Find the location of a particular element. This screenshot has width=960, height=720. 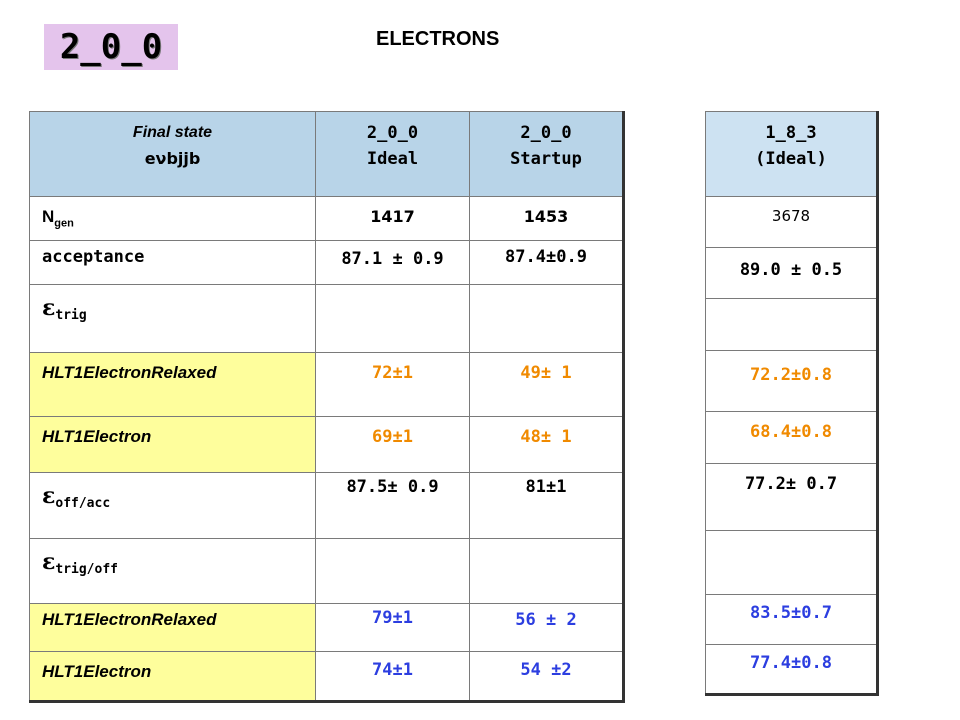

table-row: HLT1Electron 69±1 48± 1 is located at coordinates (326, 444).